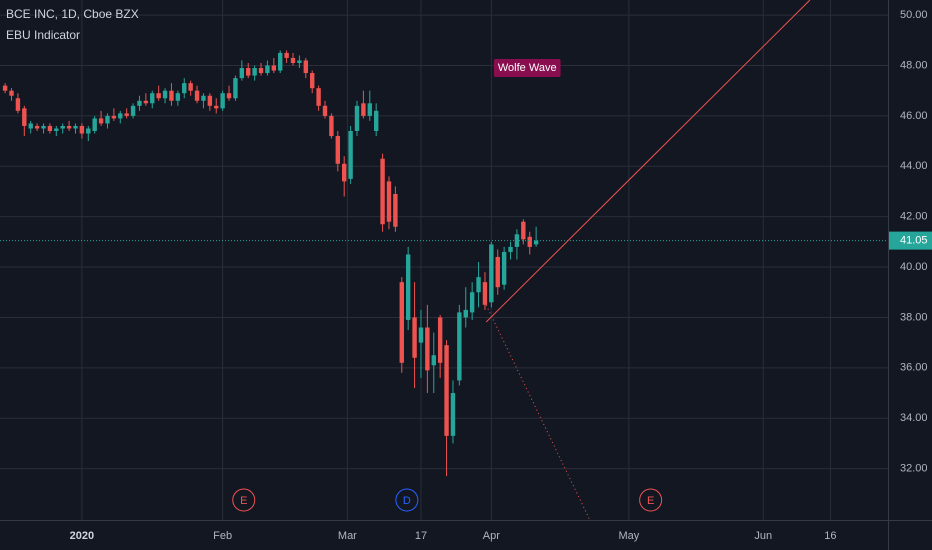 This screenshot has width=932, height=550. Describe the element at coordinates (914, 217) in the screenshot. I see `y-tick-label: 42.00` at that location.